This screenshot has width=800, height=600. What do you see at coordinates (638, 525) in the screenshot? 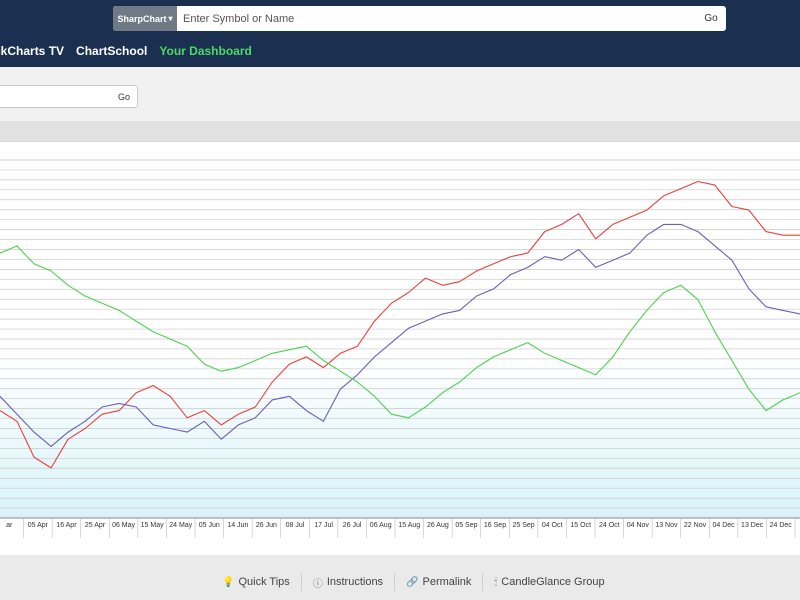
I see `x-tick-label: 04 Nov` at bounding box center [638, 525].